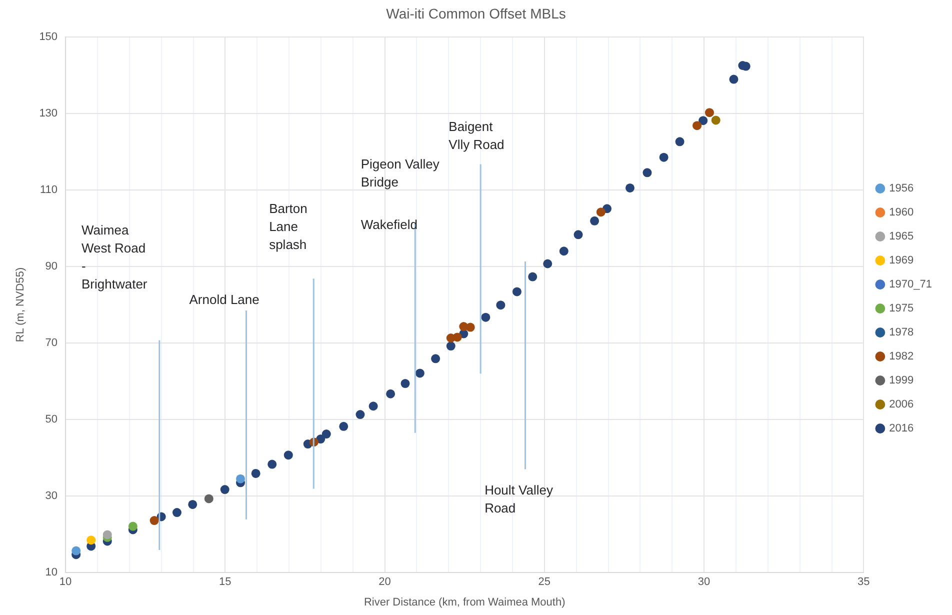 Image resolution: width=952 pixels, height=615 pixels. Describe the element at coordinates (384, 582) in the screenshot. I see `x-tick-label: 20` at that location.